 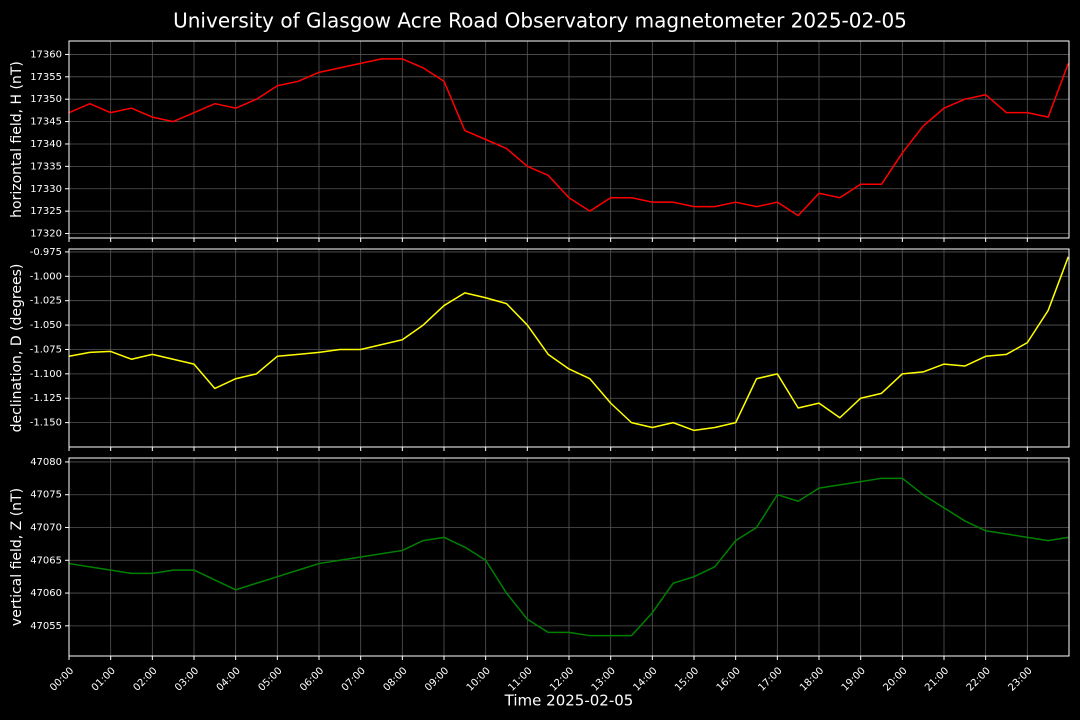 What do you see at coordinates (46, 144) in the screenshot?
I see `y-tick-label: 17340` at bounding box center [46, 144].